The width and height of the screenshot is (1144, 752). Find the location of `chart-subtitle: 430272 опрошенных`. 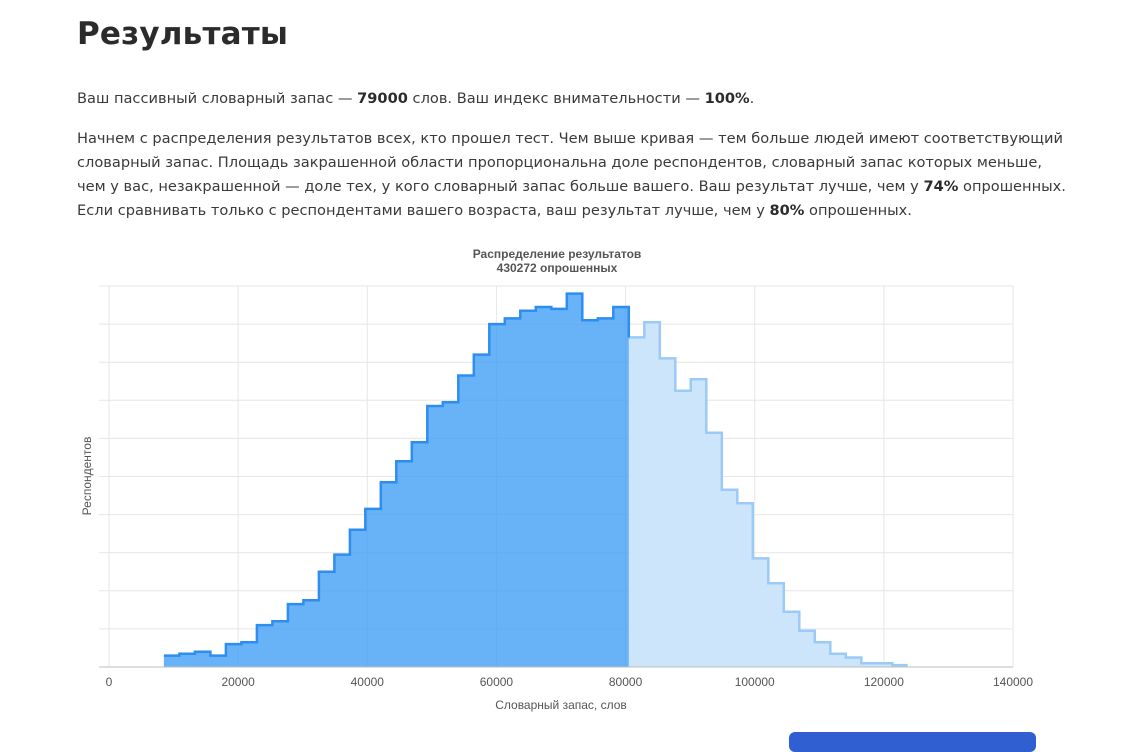

chart-subtitle: 430272 опрошенных is located at coordinates (557, 268).